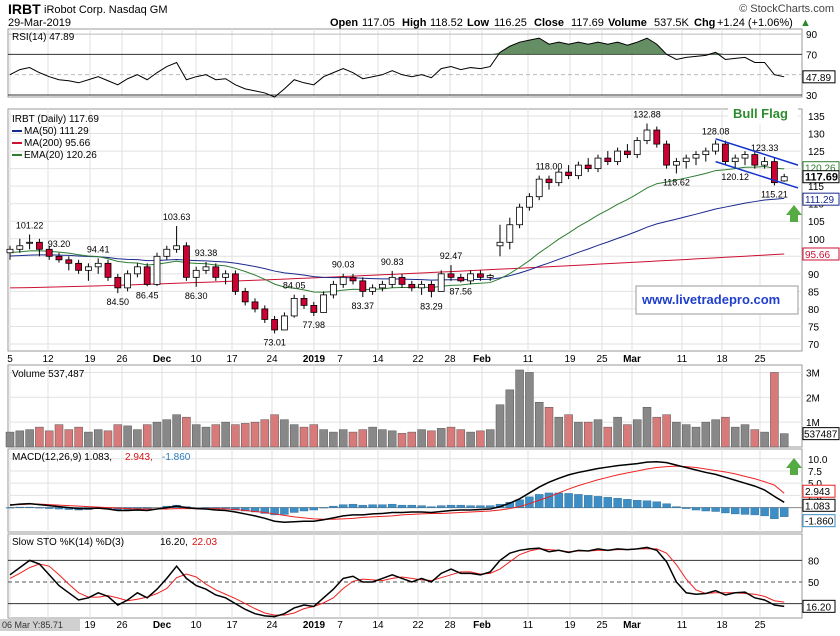 Image resolution: width=840 pixels, height=636 pixels. I want to click on volume-last-value: 537487, so click(821, 435).